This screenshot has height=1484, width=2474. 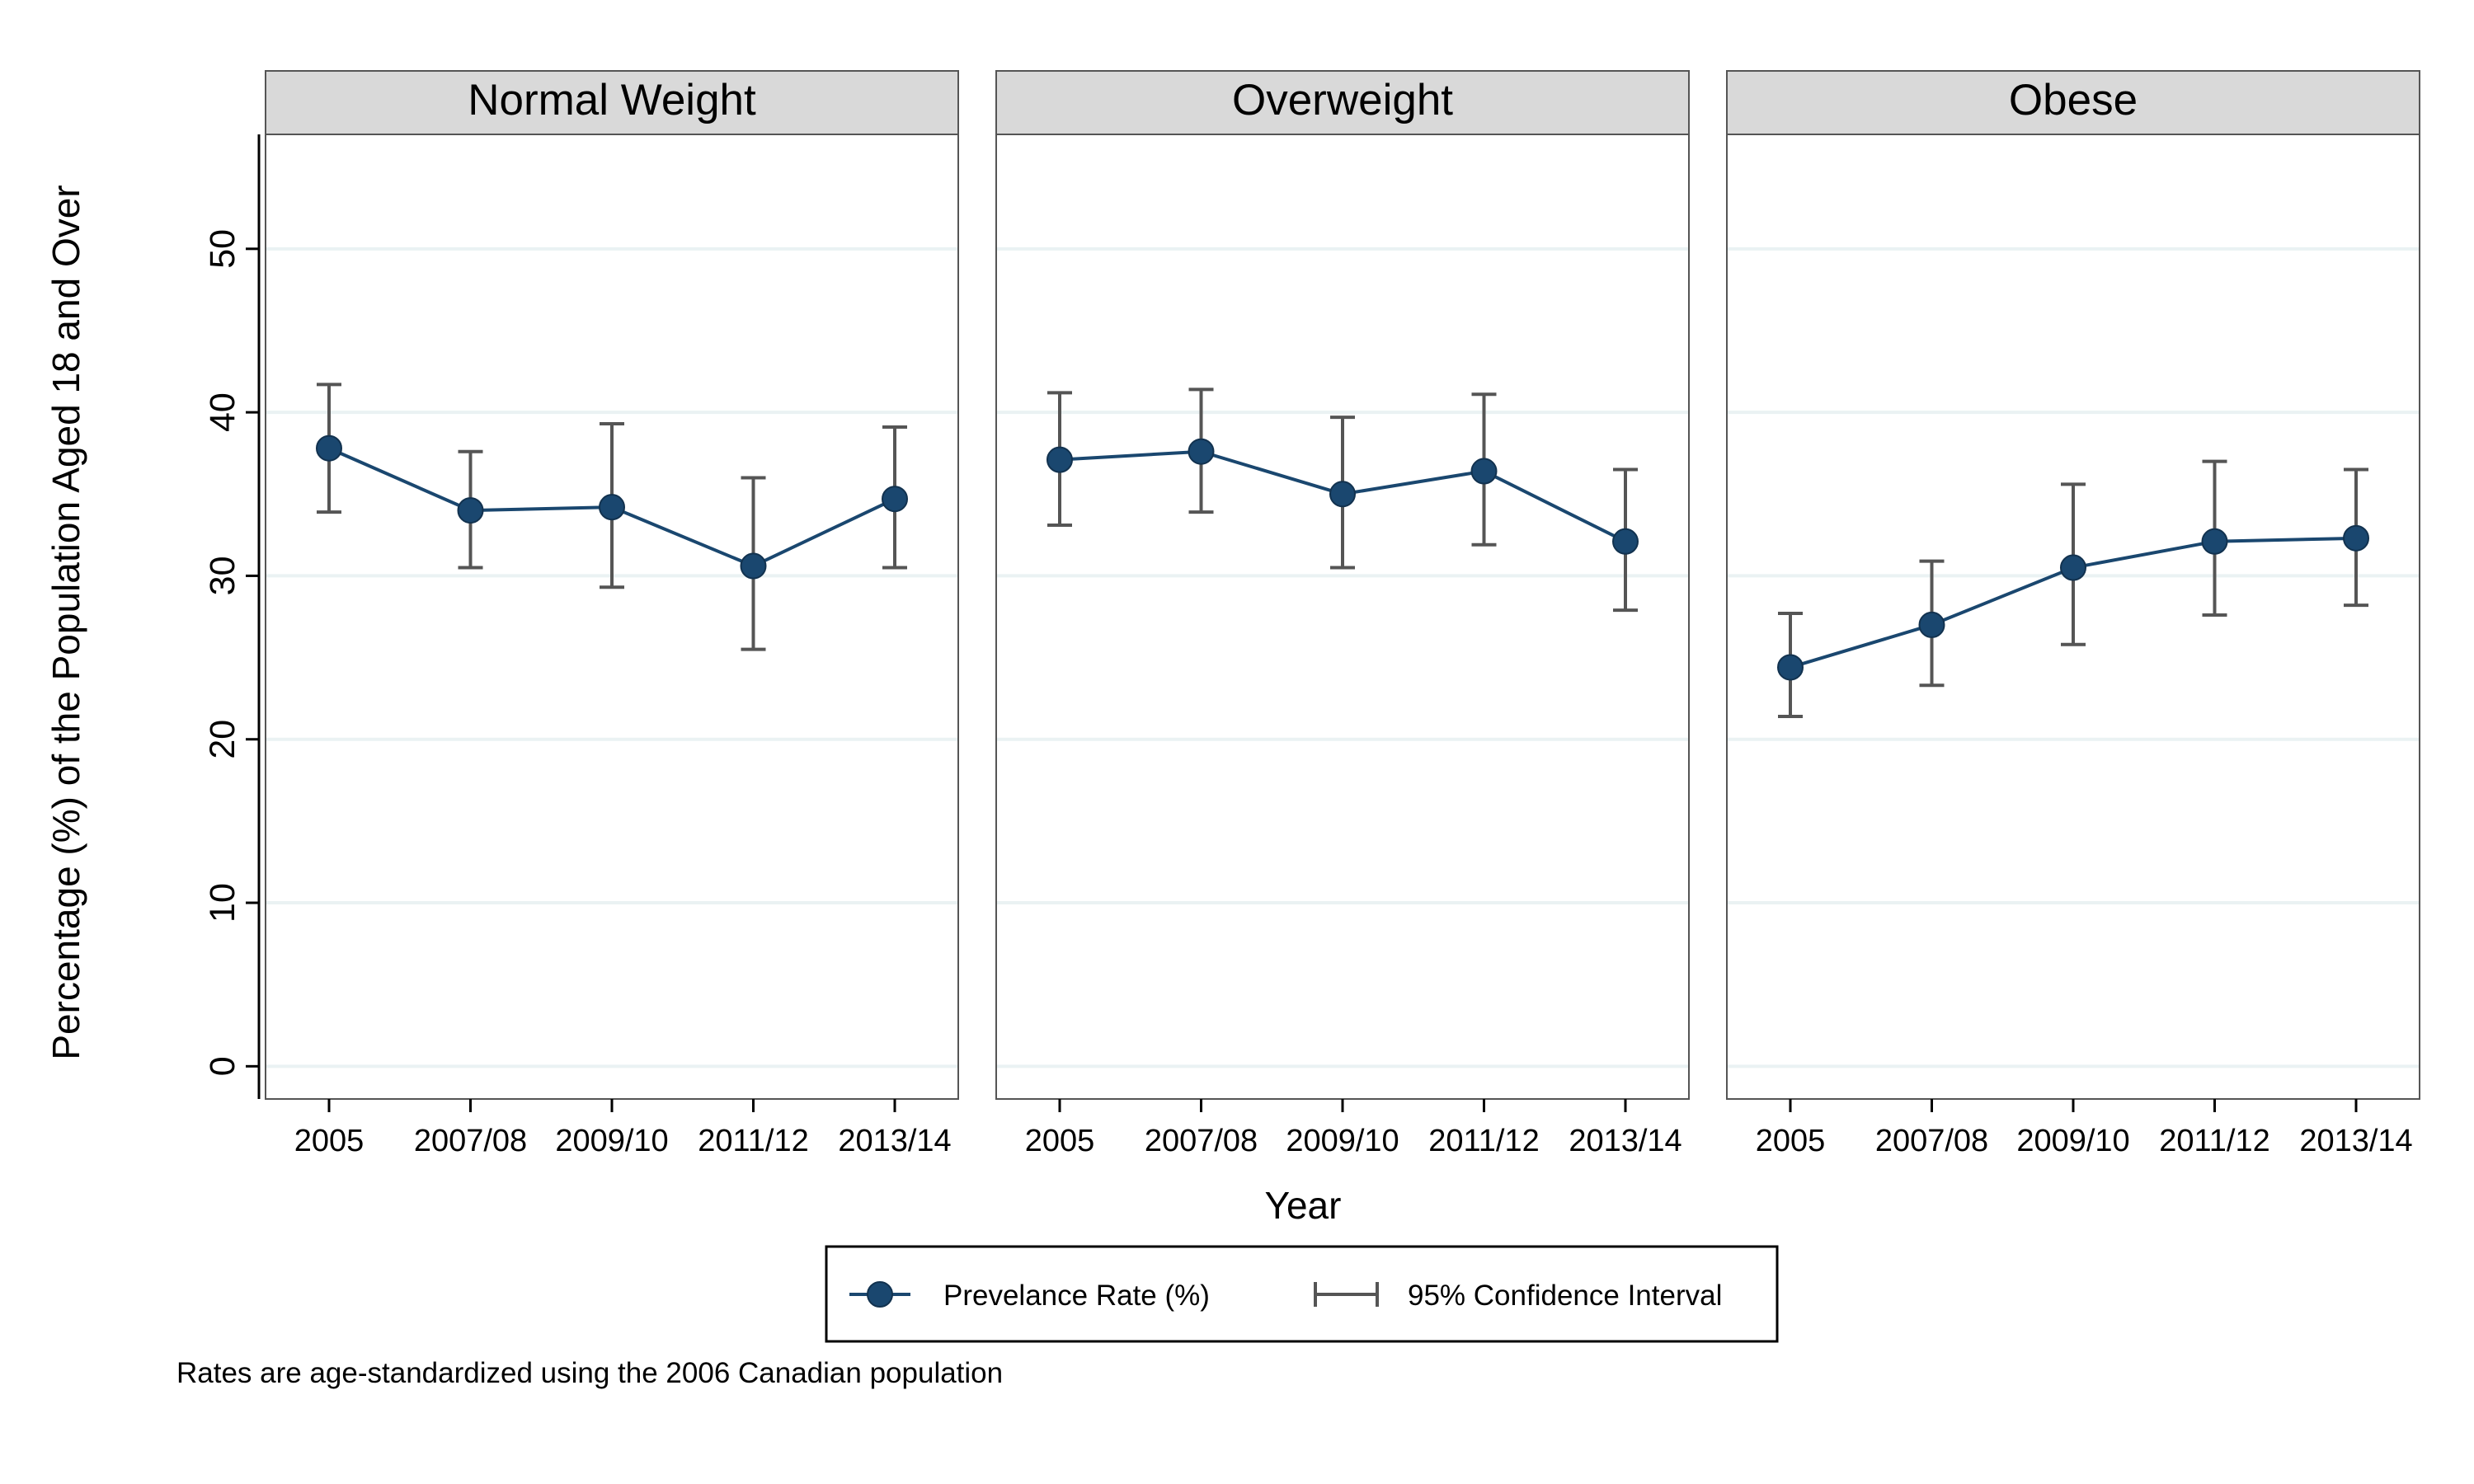 What do you see at coordinates (222, 412) in the screenshot?
I see `y-tick-label: 40` at bounding box center [222, 412].